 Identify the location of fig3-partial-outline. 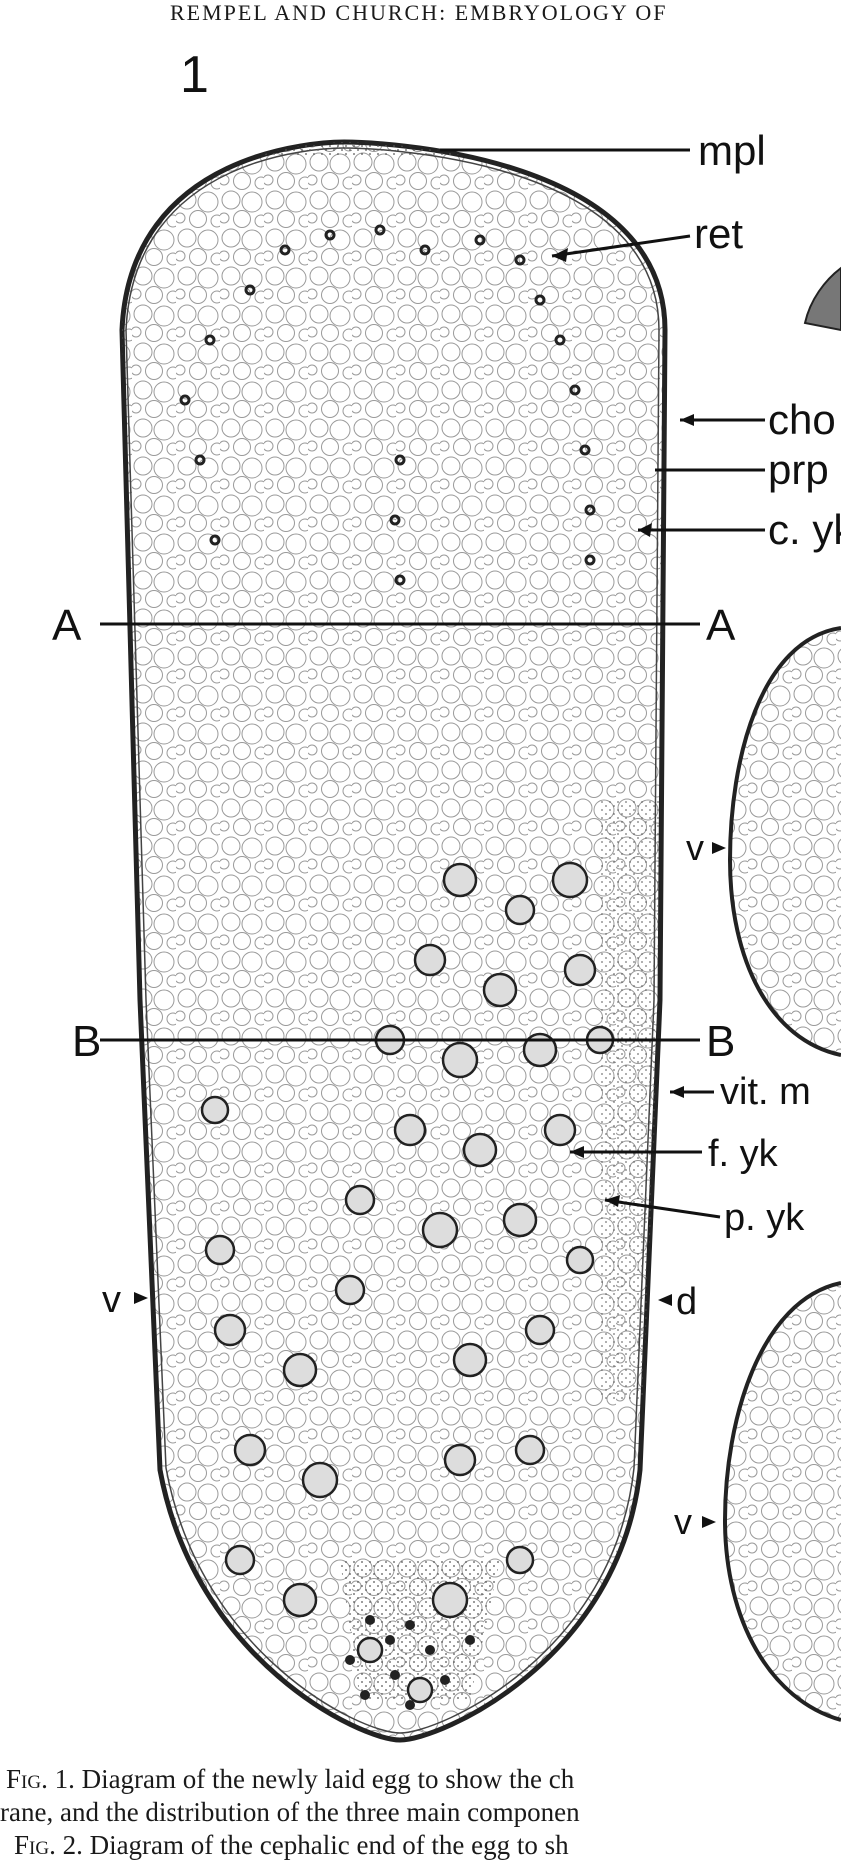
(781, 1501).